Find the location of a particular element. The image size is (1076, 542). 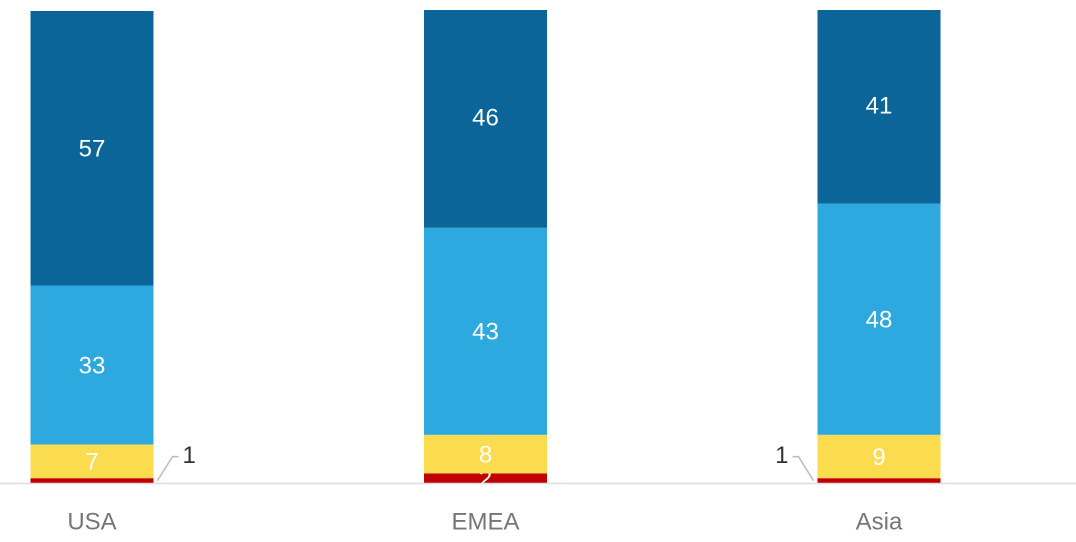

data-label: 43 is located at coordinates (485, 332).